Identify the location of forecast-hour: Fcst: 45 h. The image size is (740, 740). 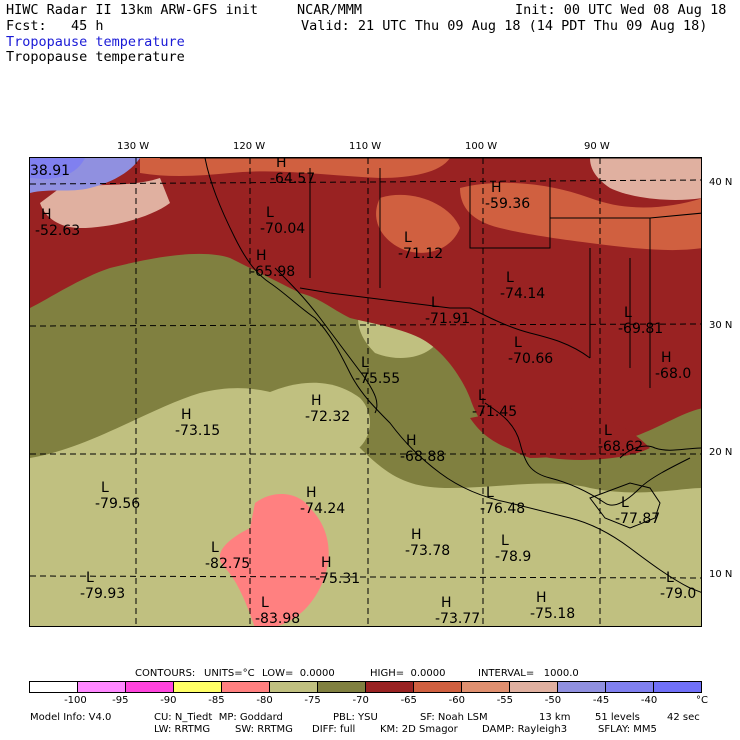
(55, 26).